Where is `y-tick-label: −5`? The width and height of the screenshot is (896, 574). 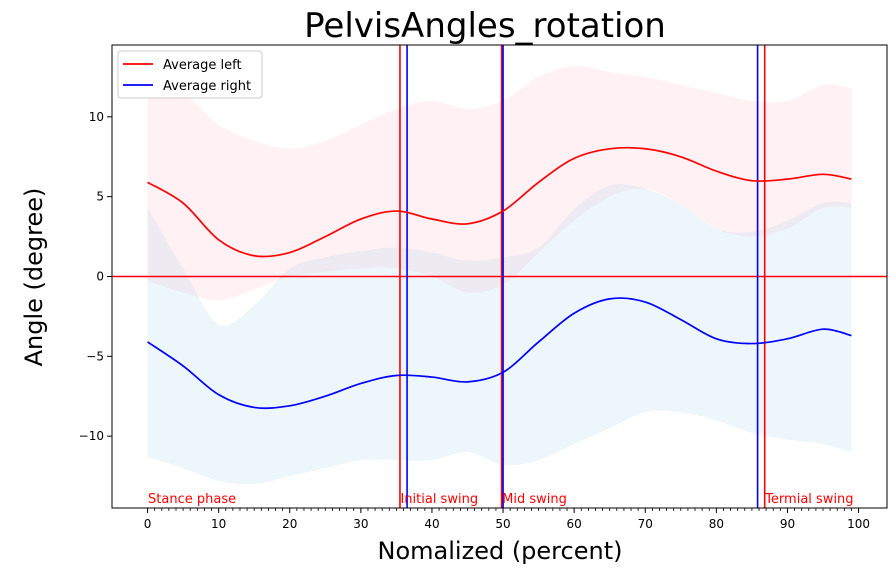
y-tick-label: −5 is located at coordinates (95, 356).